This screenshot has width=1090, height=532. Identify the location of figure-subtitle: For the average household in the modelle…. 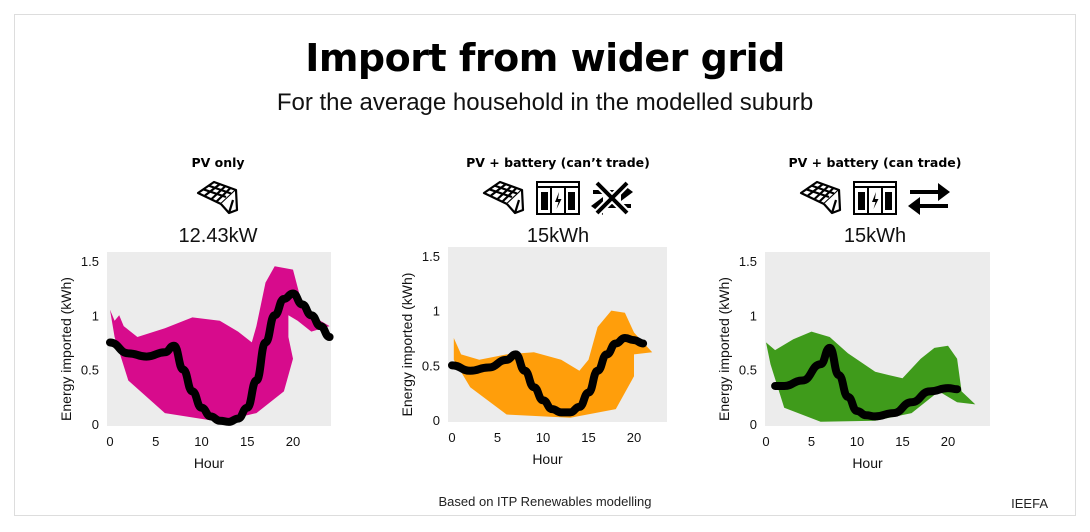
(545, 102).